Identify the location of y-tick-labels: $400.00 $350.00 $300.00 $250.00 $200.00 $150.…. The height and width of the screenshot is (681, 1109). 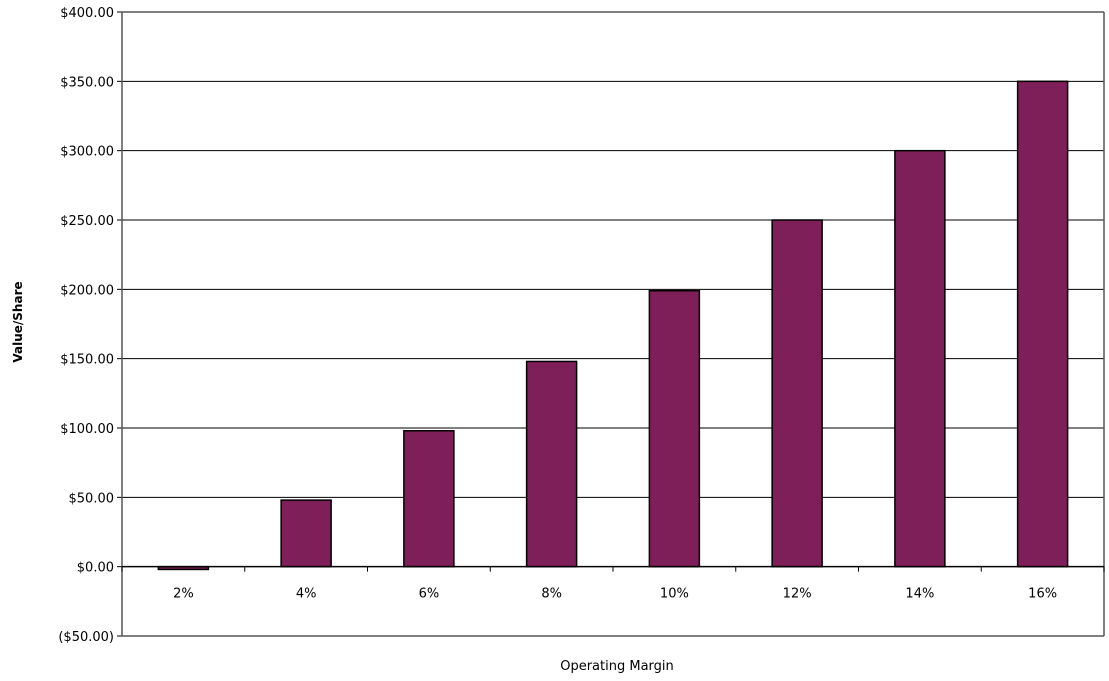
(86, 325).